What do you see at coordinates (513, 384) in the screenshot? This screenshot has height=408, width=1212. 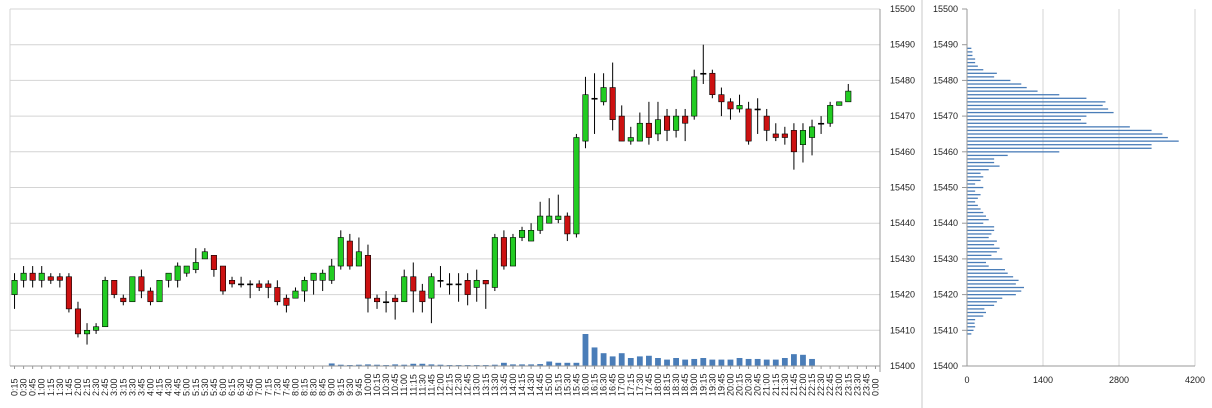 I see `time-tick-label: 14:00` at bounding box center [513, 384].